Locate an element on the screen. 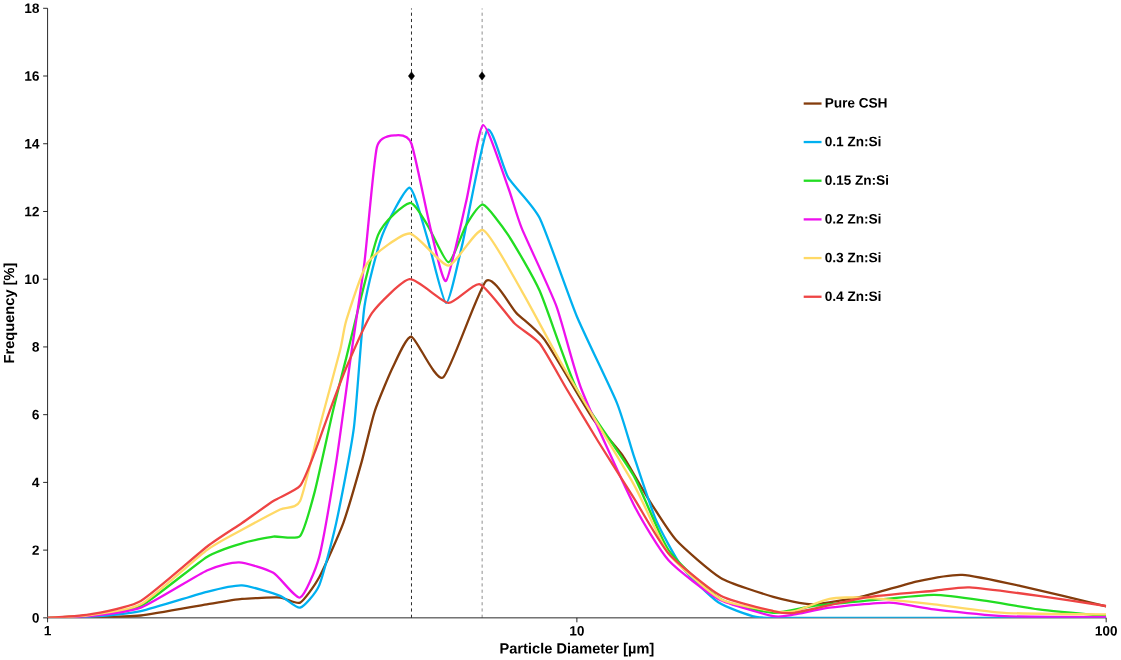  legend-label: Pure CSH is located at coordinates (856, 103).